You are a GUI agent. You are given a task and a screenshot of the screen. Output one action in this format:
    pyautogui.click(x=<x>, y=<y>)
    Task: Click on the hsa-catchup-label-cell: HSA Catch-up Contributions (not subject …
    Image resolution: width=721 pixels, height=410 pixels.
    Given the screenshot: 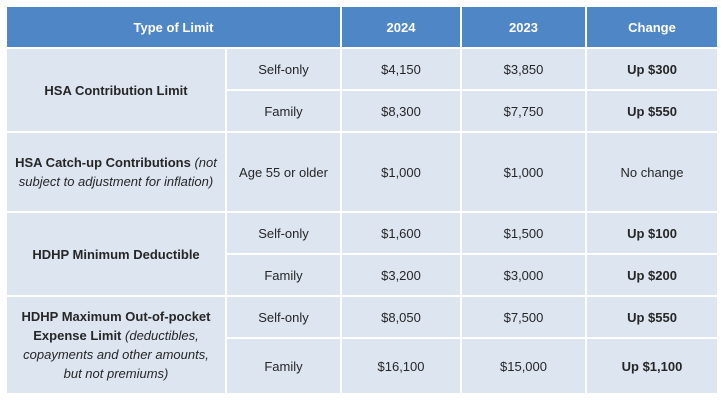 What is the action you would take?
    pyautogui.click(x=116, y=172)
    